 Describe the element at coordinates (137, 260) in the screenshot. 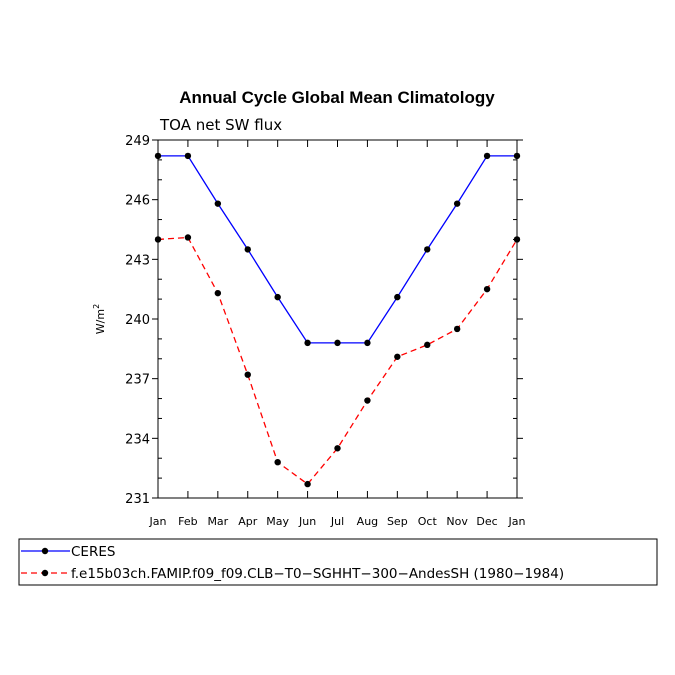

I see `y-tick-label: 243` at that location.